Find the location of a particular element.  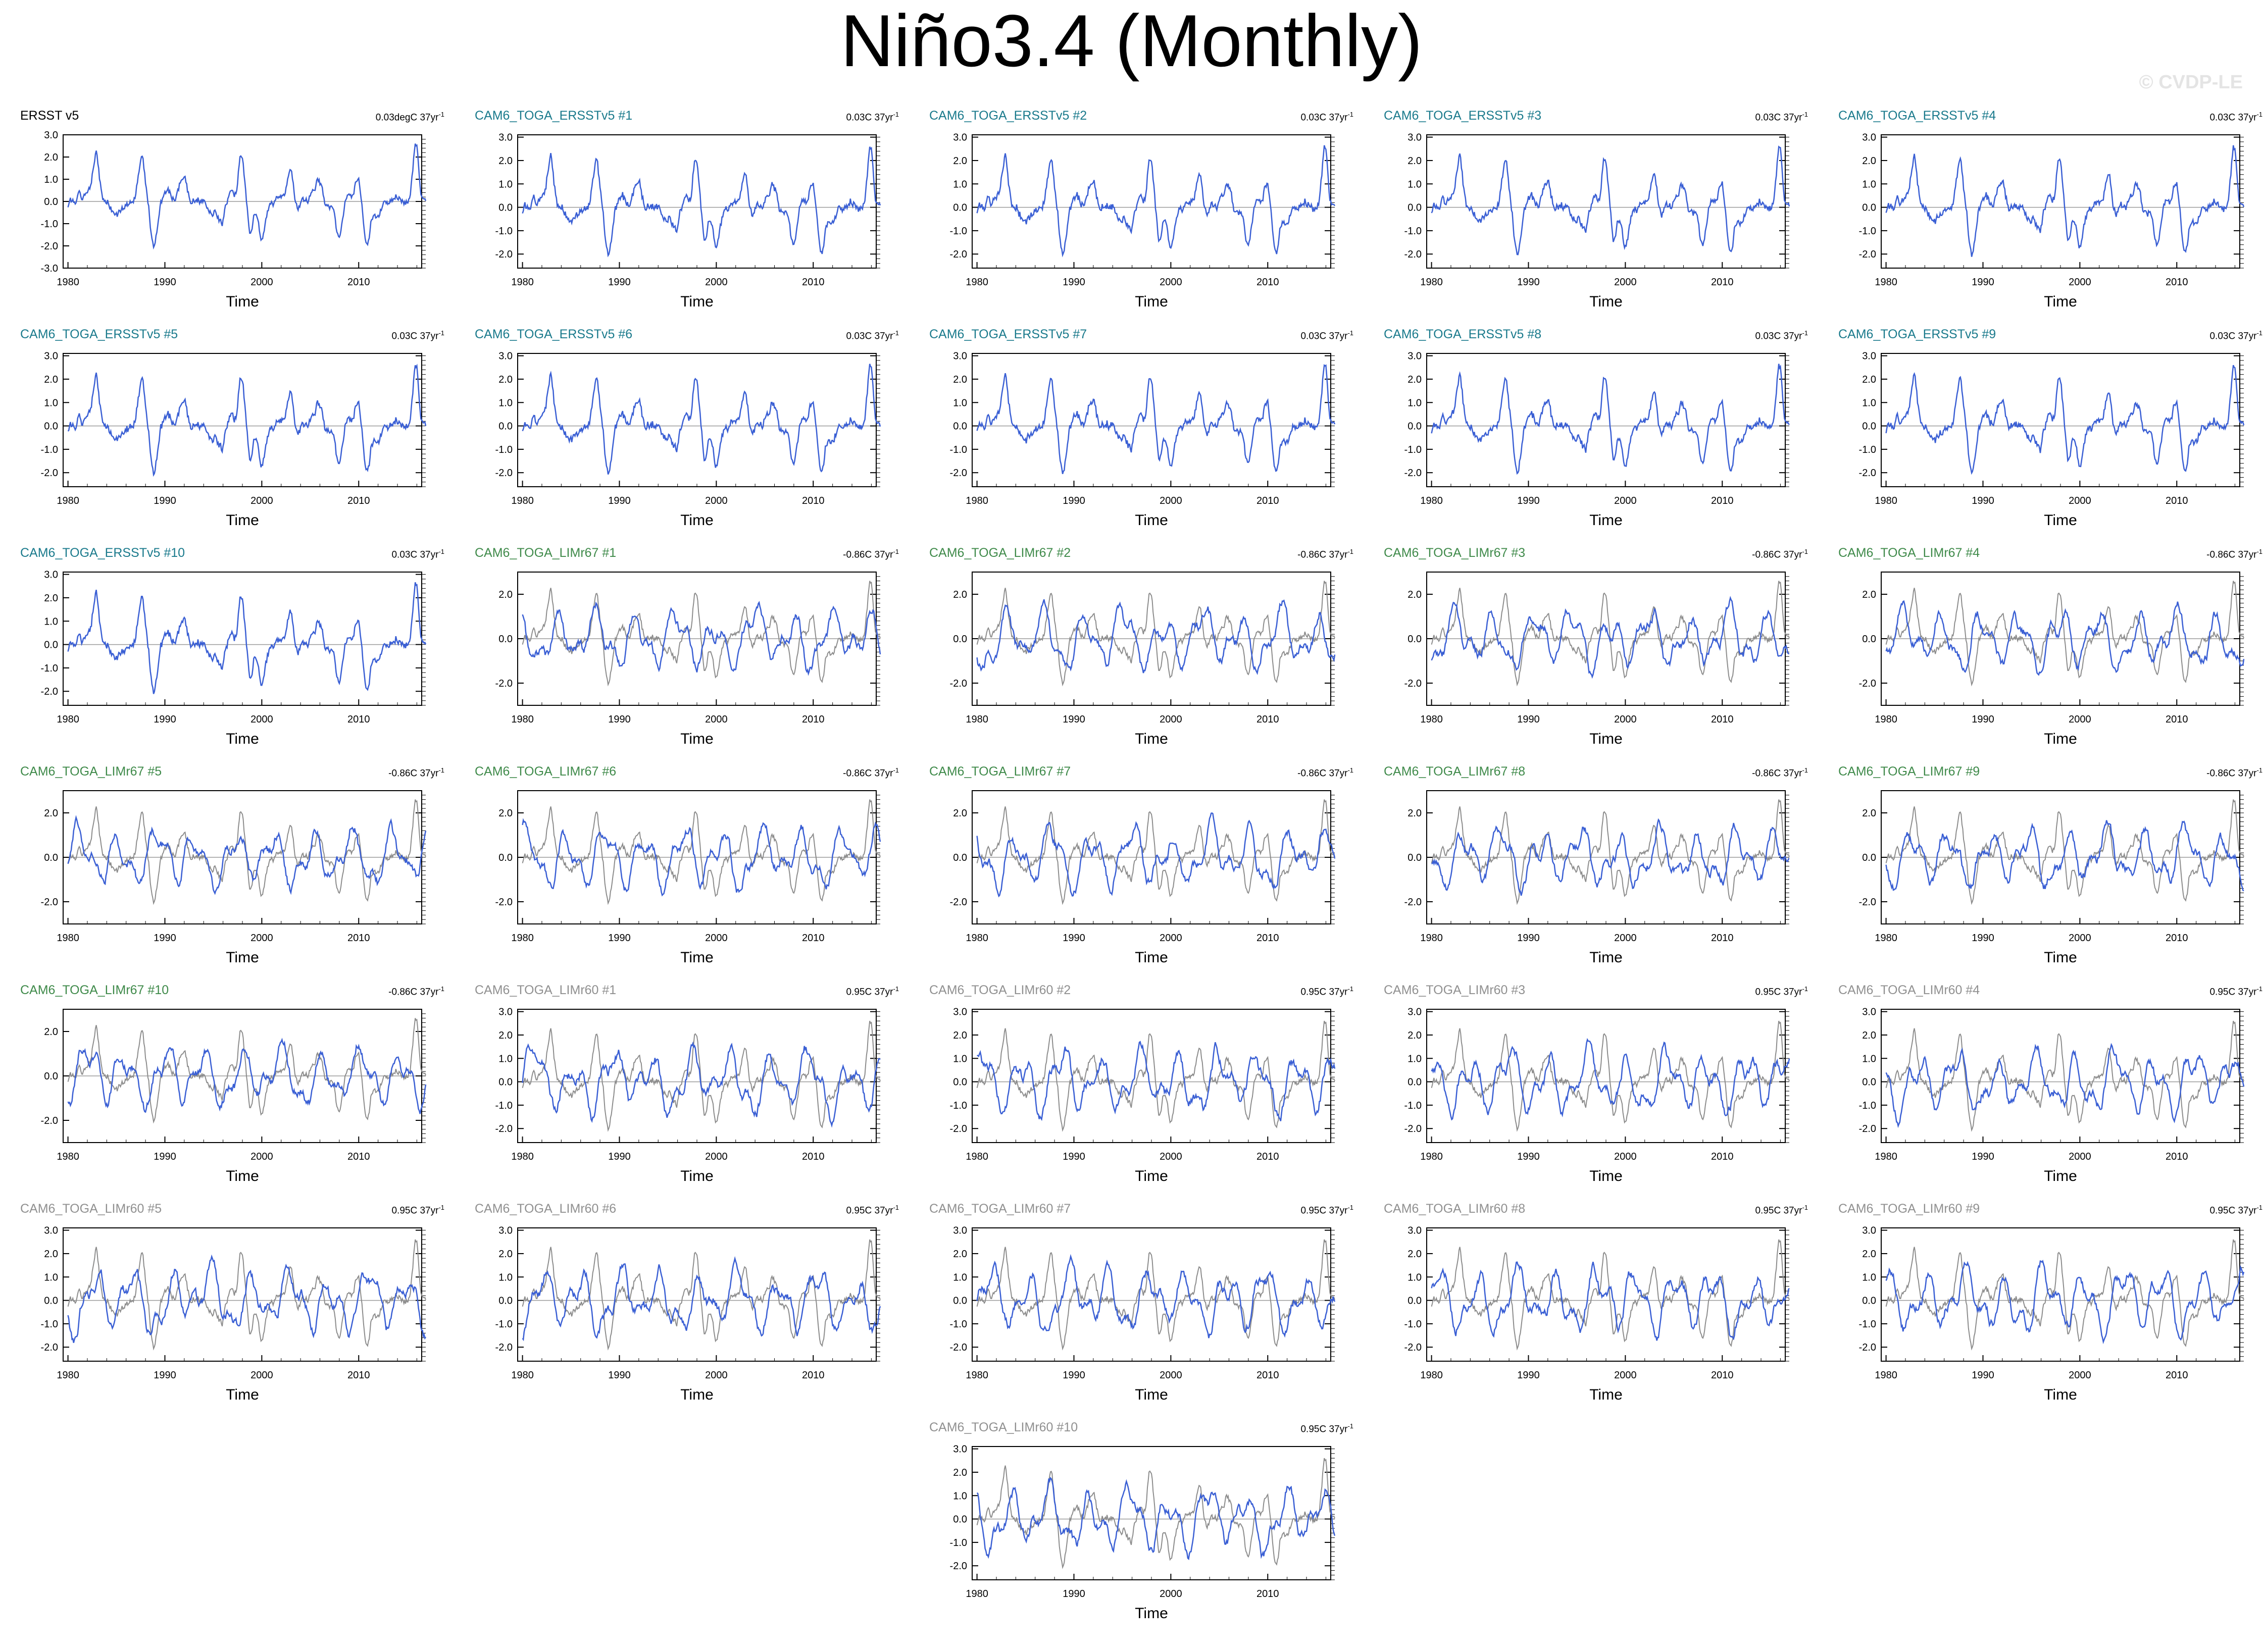

panel-title: CAM6_TOGA_LIMr67 #9 is located at coordinates (1909, 771).